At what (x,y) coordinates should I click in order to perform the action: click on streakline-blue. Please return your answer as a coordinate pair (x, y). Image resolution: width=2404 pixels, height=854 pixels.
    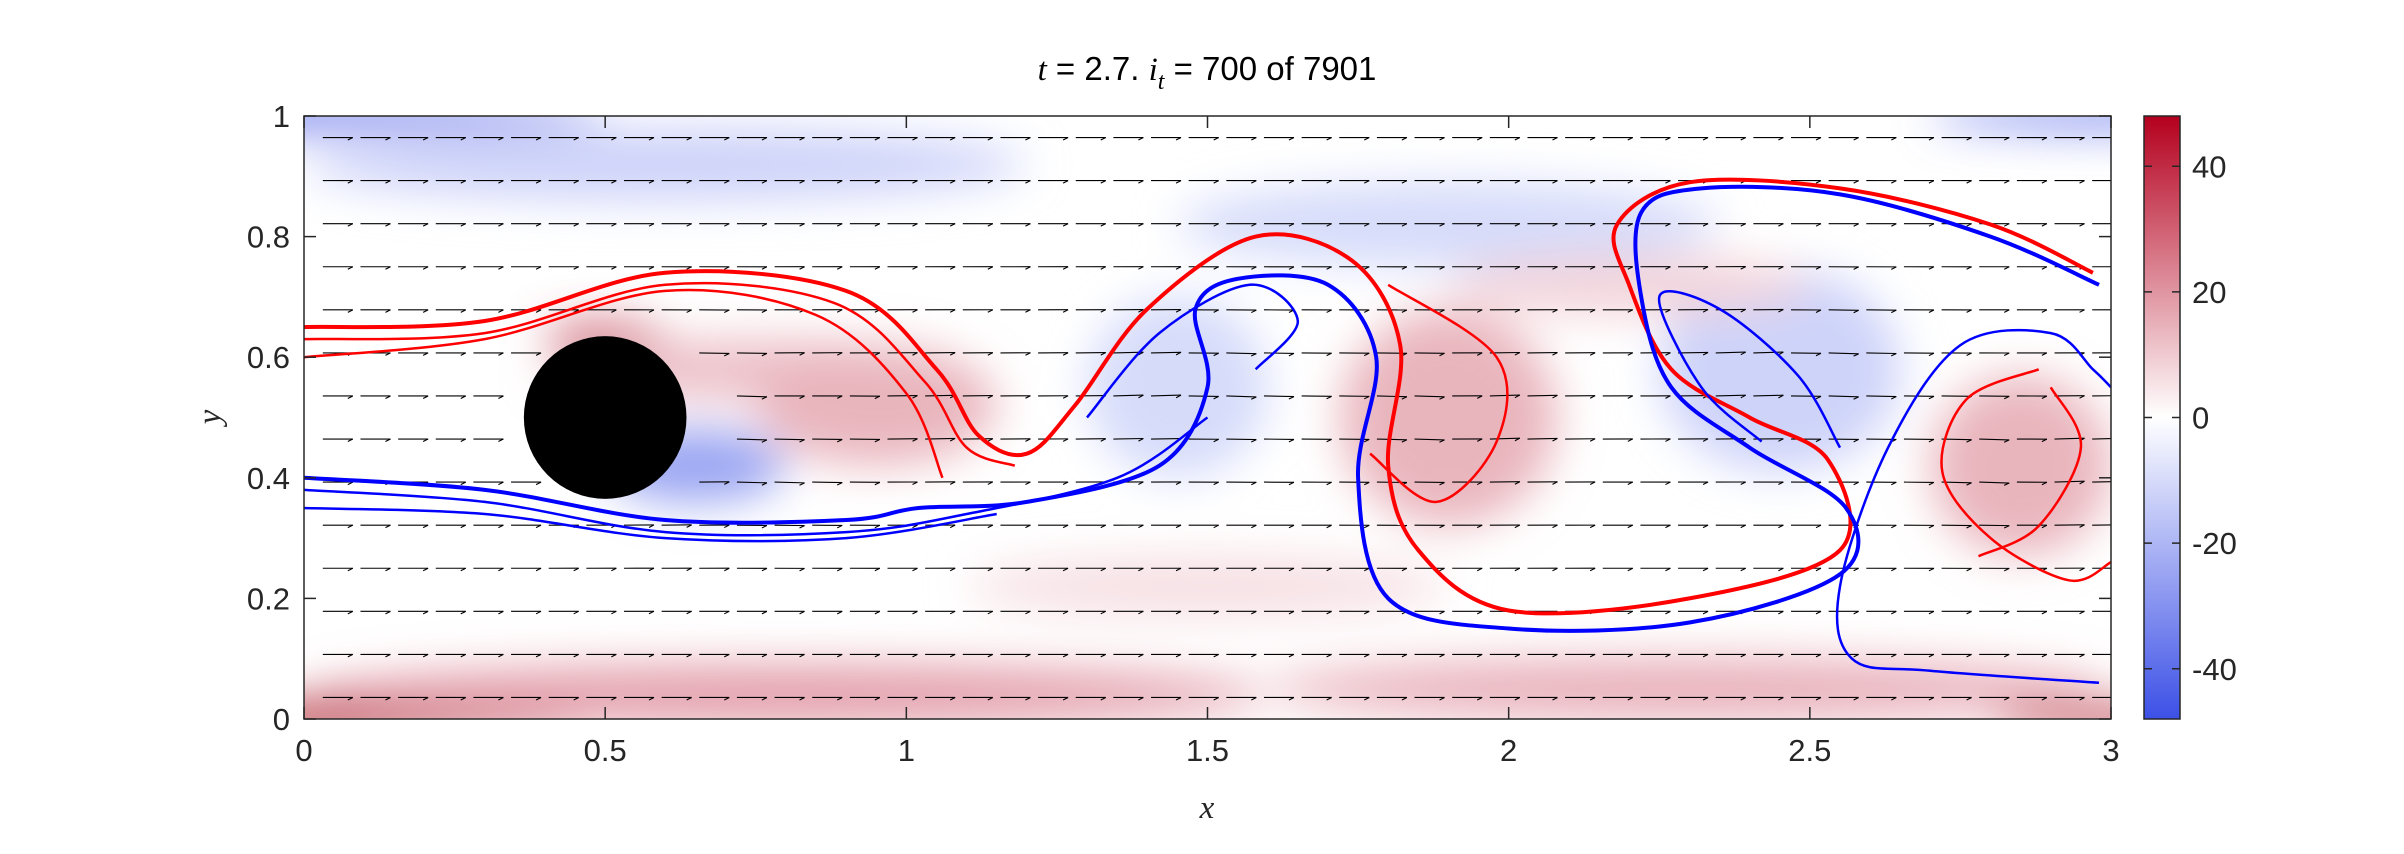
    Looking at the image, I should click on (1973, 506).